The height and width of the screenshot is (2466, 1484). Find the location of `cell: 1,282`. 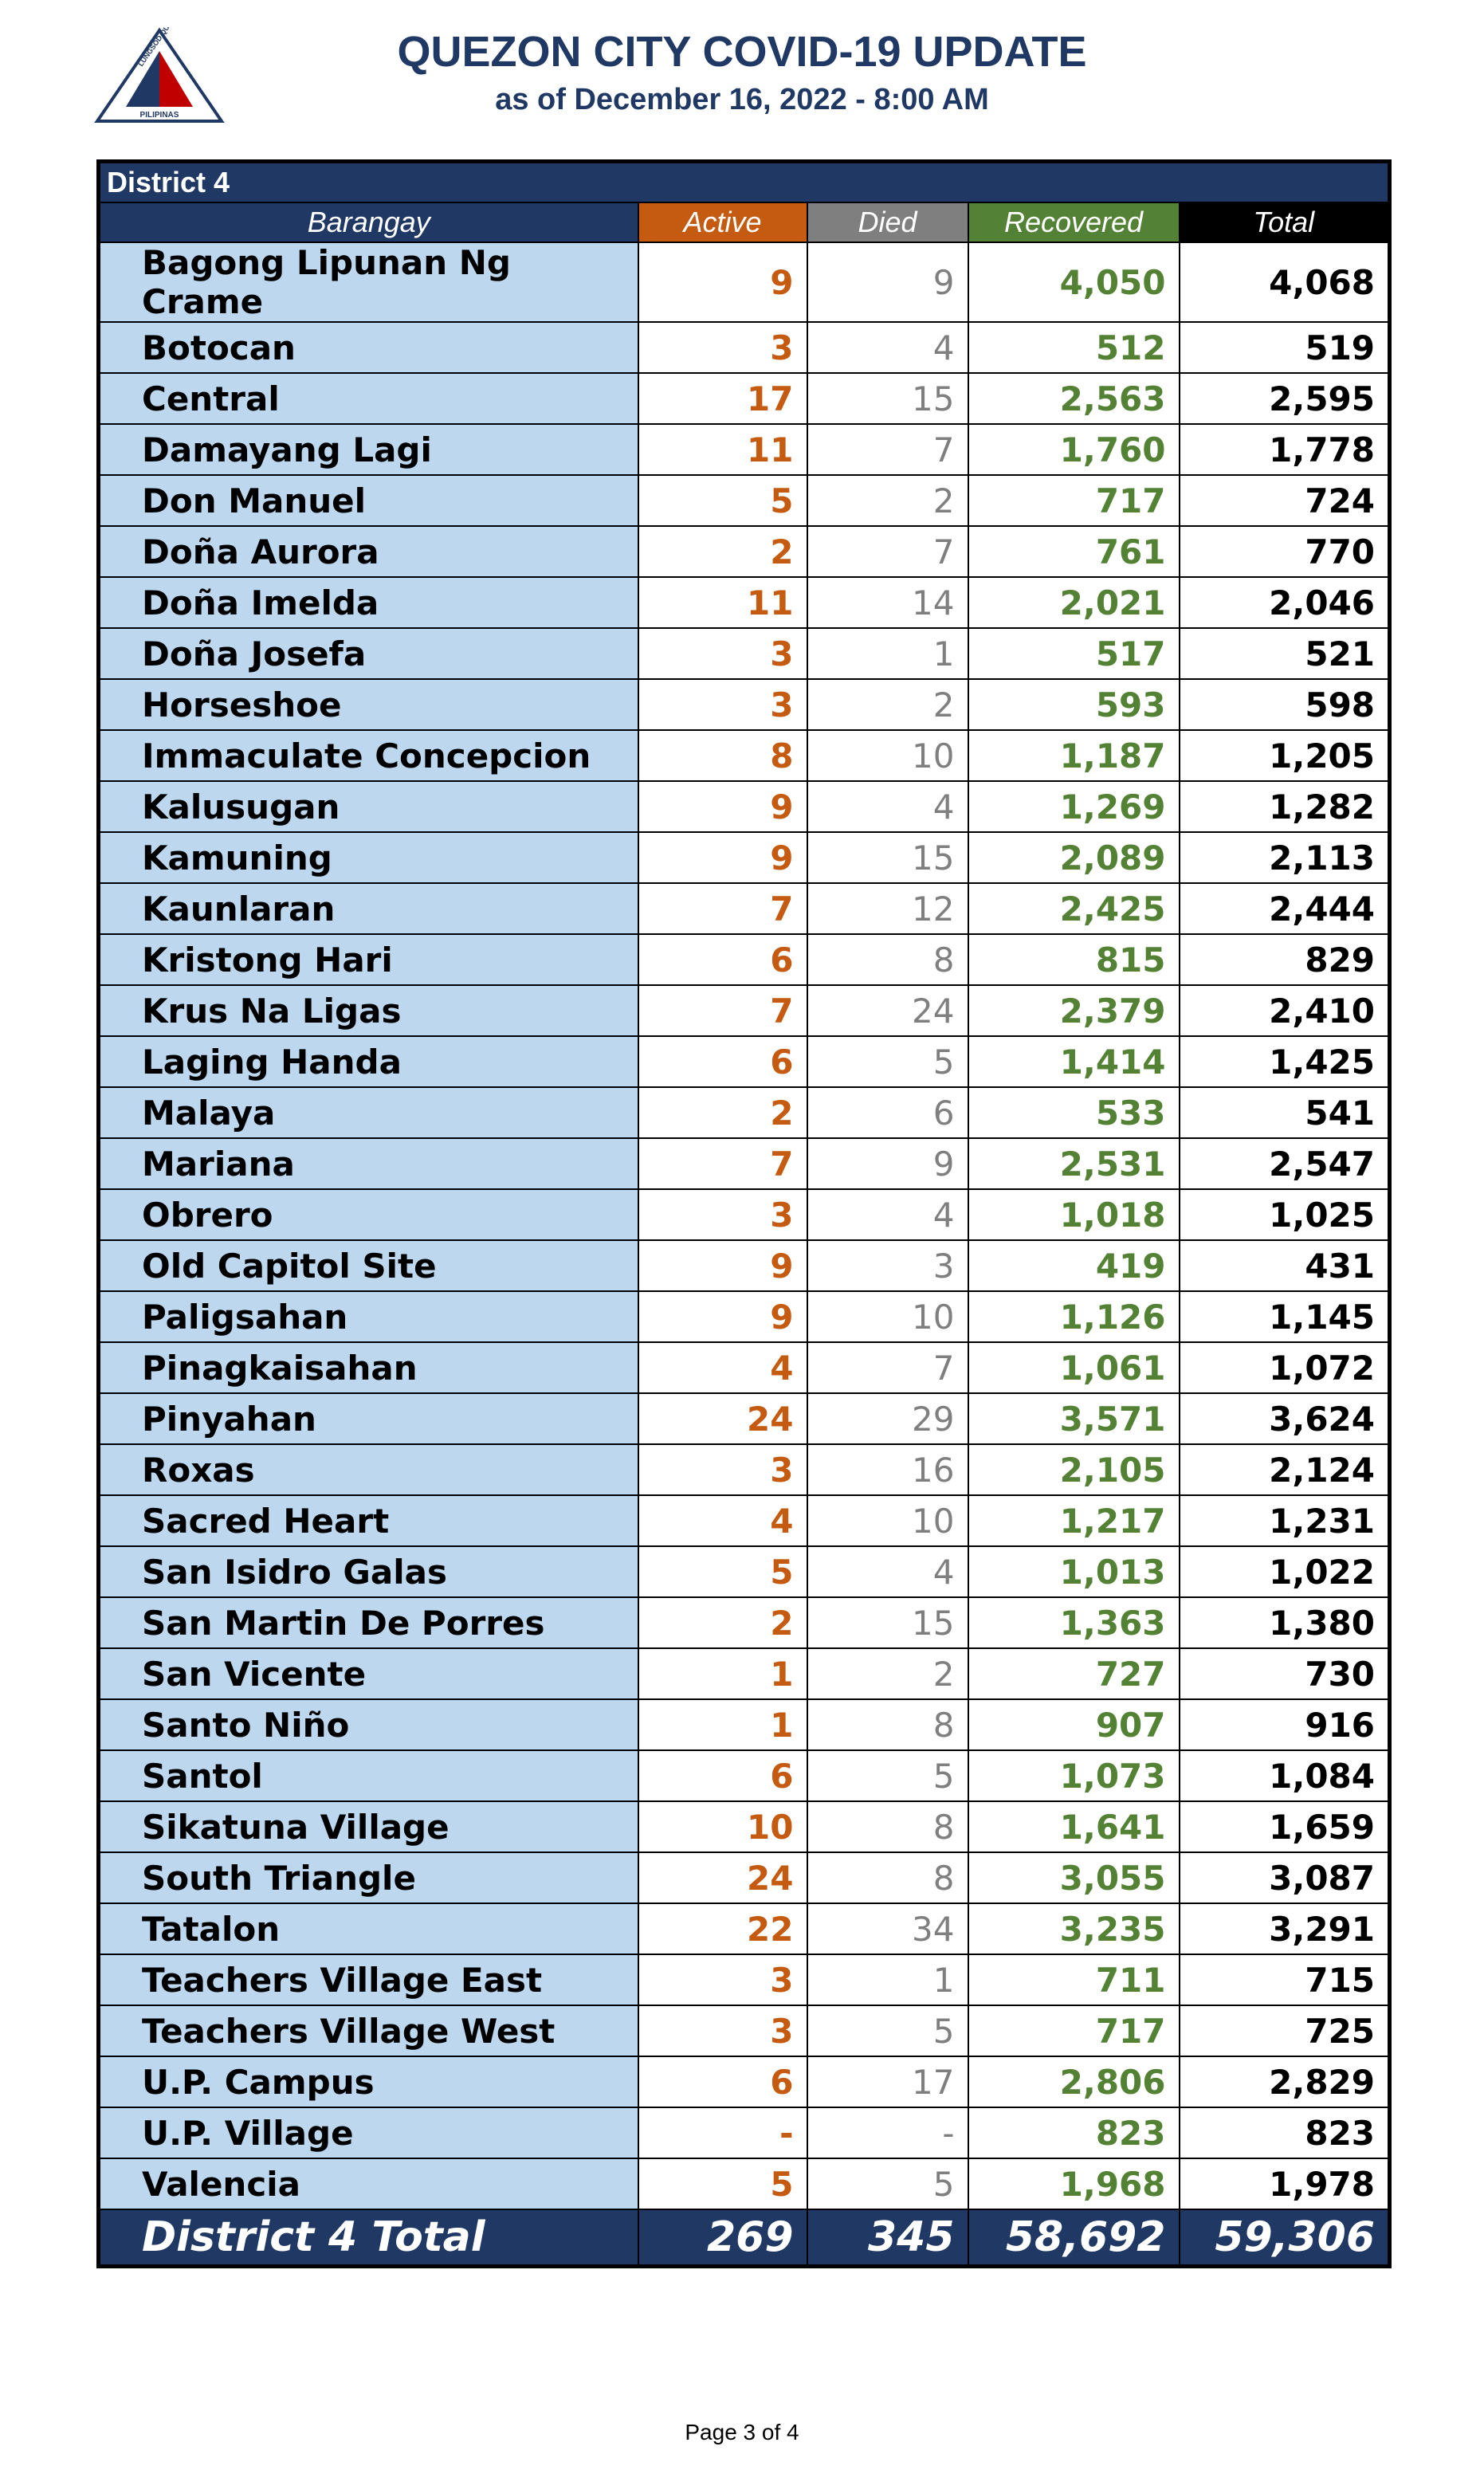

cell: 1,282 is located at coordinates (1284, 807).